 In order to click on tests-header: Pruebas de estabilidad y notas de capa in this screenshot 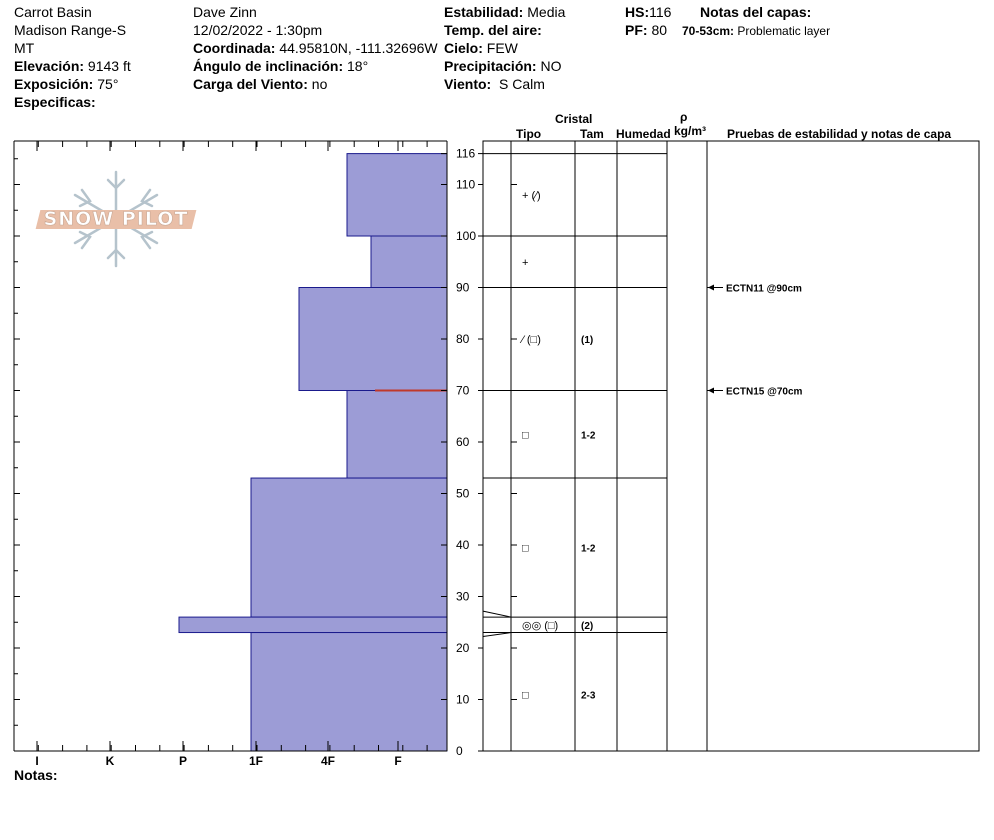, I will do `click(839, 134)`.